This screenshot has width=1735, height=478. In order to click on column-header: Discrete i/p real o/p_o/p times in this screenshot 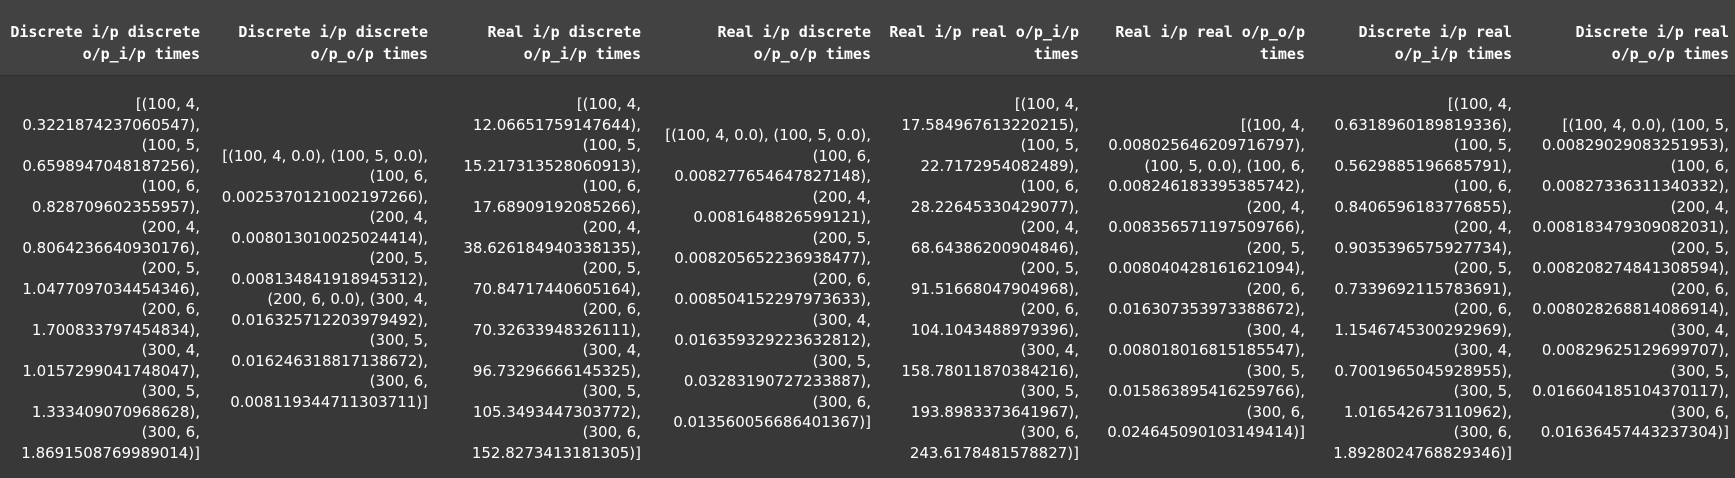, I will do `click(1626, 38)`.